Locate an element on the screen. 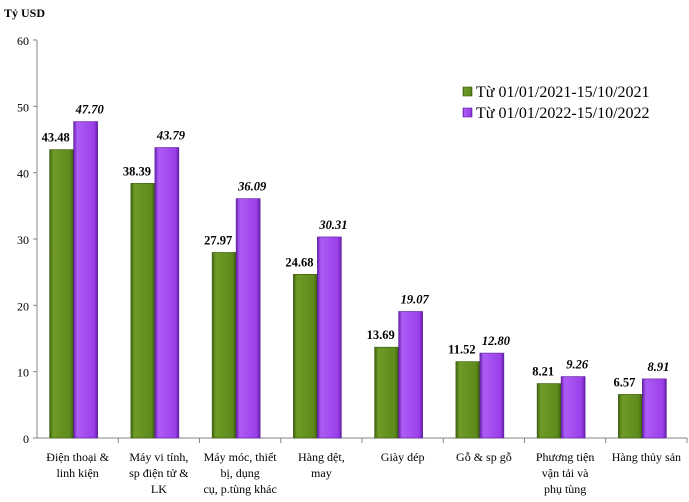 The height and width of the screenshot is (502, 689). data-label: 38.39 is located at coordinates (137, 171).